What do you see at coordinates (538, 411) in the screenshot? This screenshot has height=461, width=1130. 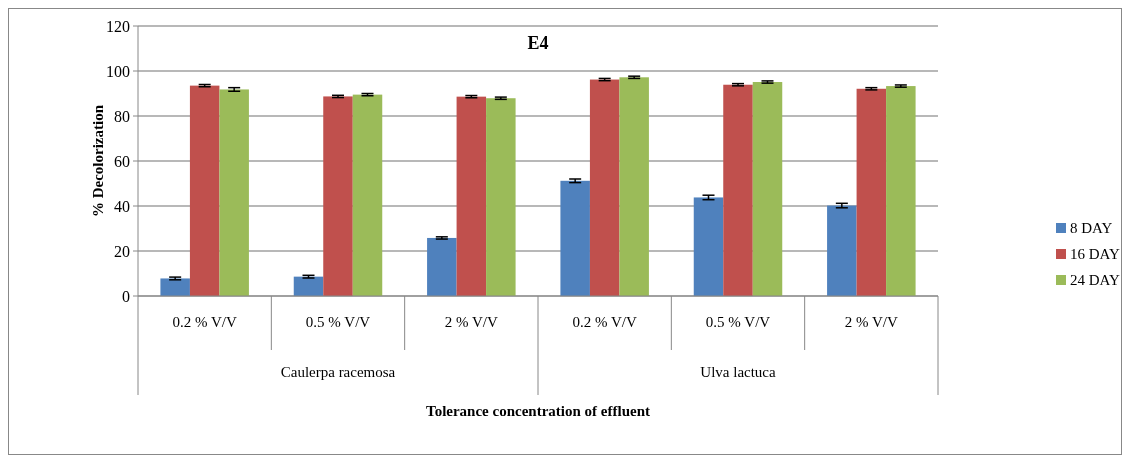 I see `x-axis-title: Tolerance concentration of effluent` at bounding box center [538, 411].